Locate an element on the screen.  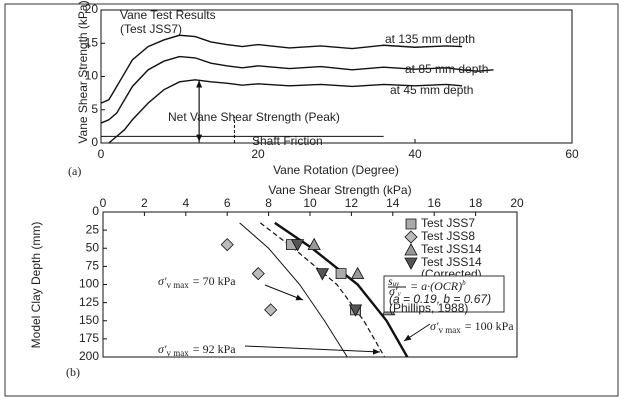
y-tick-label: 25 is located at coordinates (93, 229).